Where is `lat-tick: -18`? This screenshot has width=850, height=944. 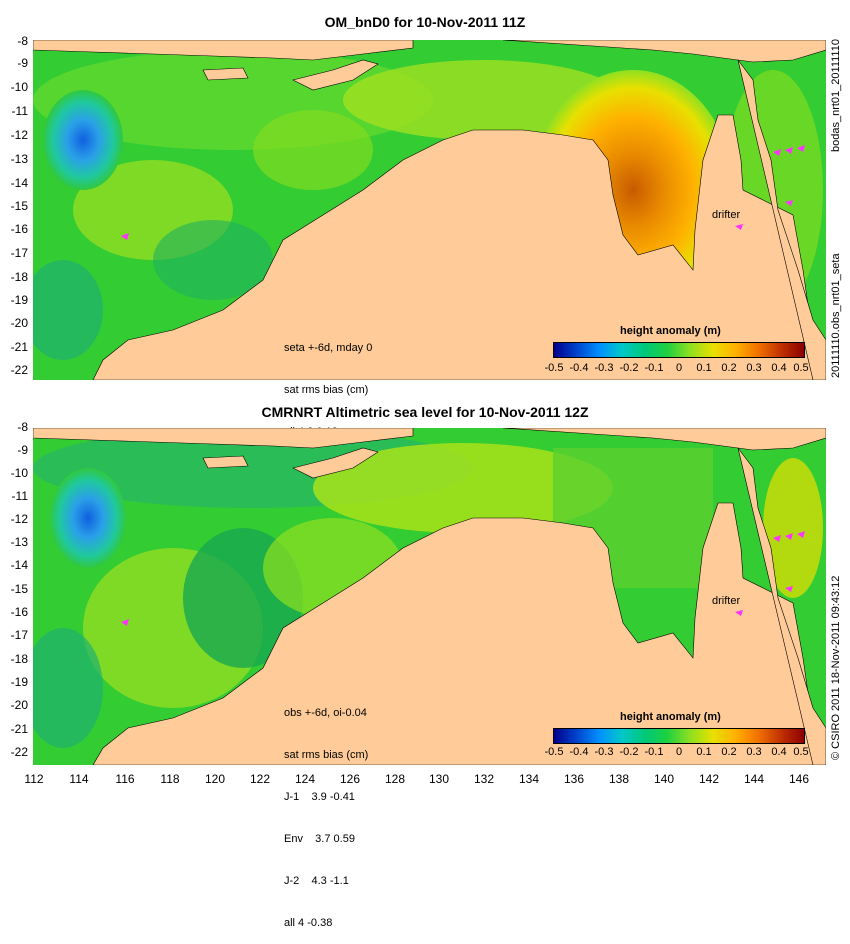
lat-tick: -18 is located at coordinates (19, 277).